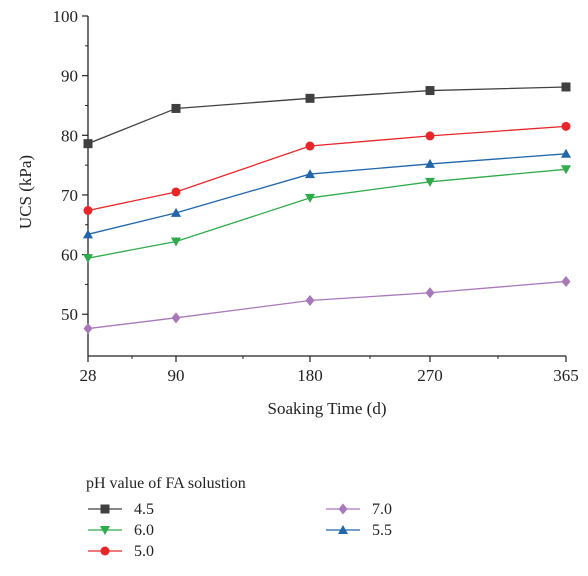 The image size is (588, 576). Describe the element at coordinates (69, 314) in the screenshot. I see `y-tick-label: 50` at that location.